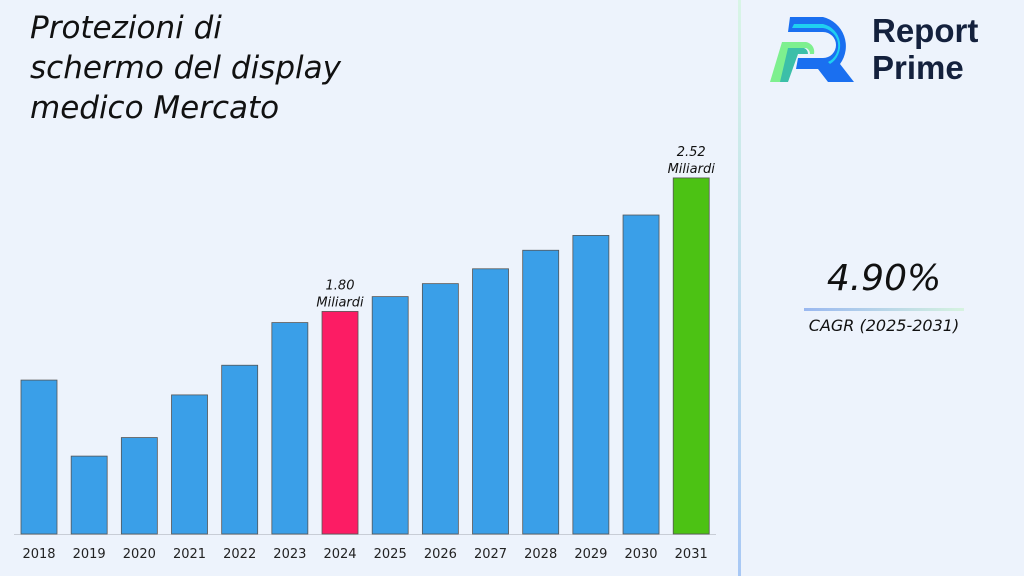 This screenshot has width=1024, height=576. Describe the element at coordinates (139, 486) in the screenshot. I see `bar-2020` at that location.